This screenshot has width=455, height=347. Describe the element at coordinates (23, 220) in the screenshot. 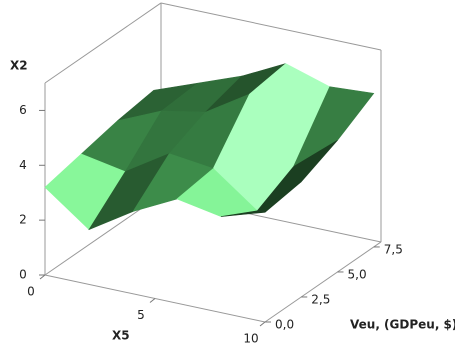

I see `z-tick-label: 2` at that location.